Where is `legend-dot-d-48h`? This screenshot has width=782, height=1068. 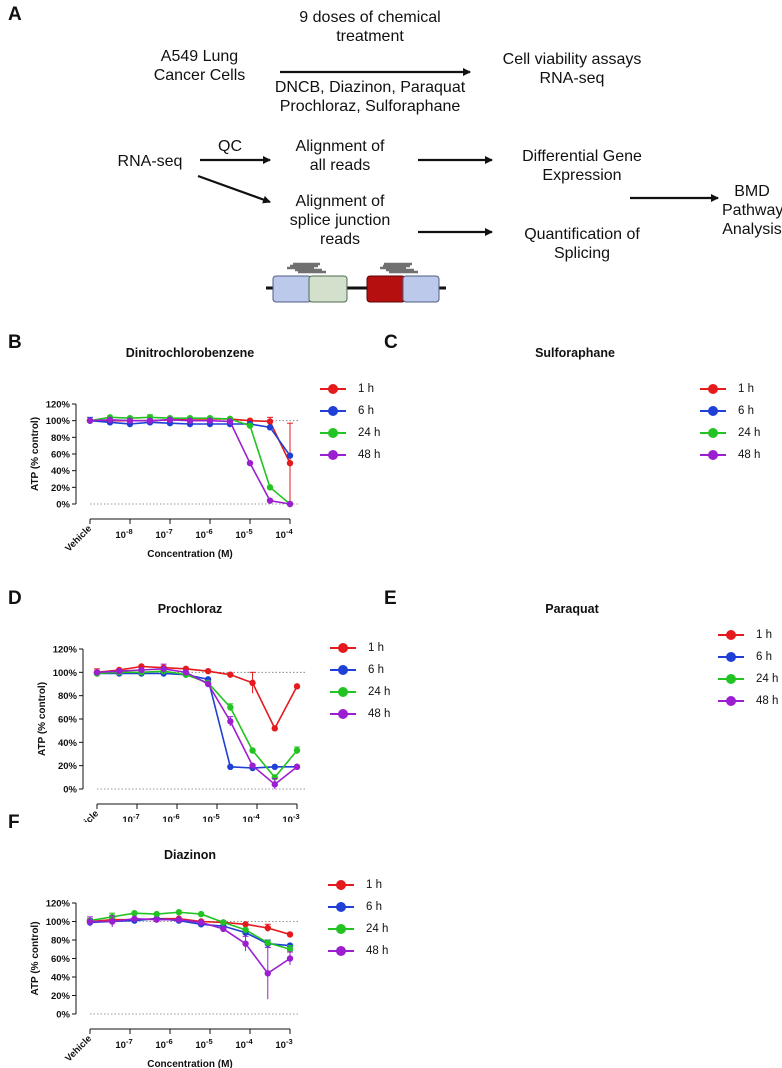
legend-dot-d-48h is located at coordinates (343, 714).